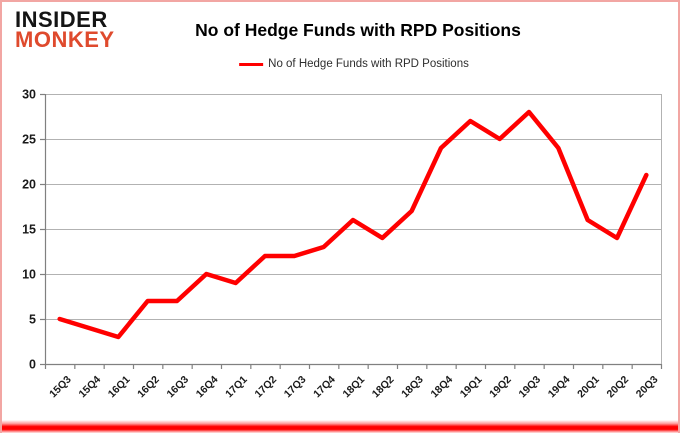  I want to click on svg-text: 25, so click(29, 140).